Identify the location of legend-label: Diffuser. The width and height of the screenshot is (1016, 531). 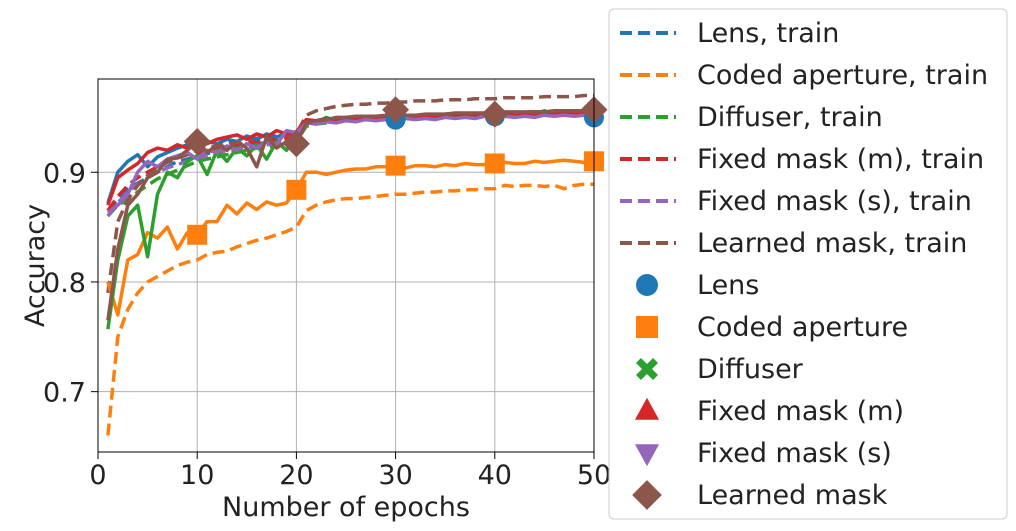
(750, 369).